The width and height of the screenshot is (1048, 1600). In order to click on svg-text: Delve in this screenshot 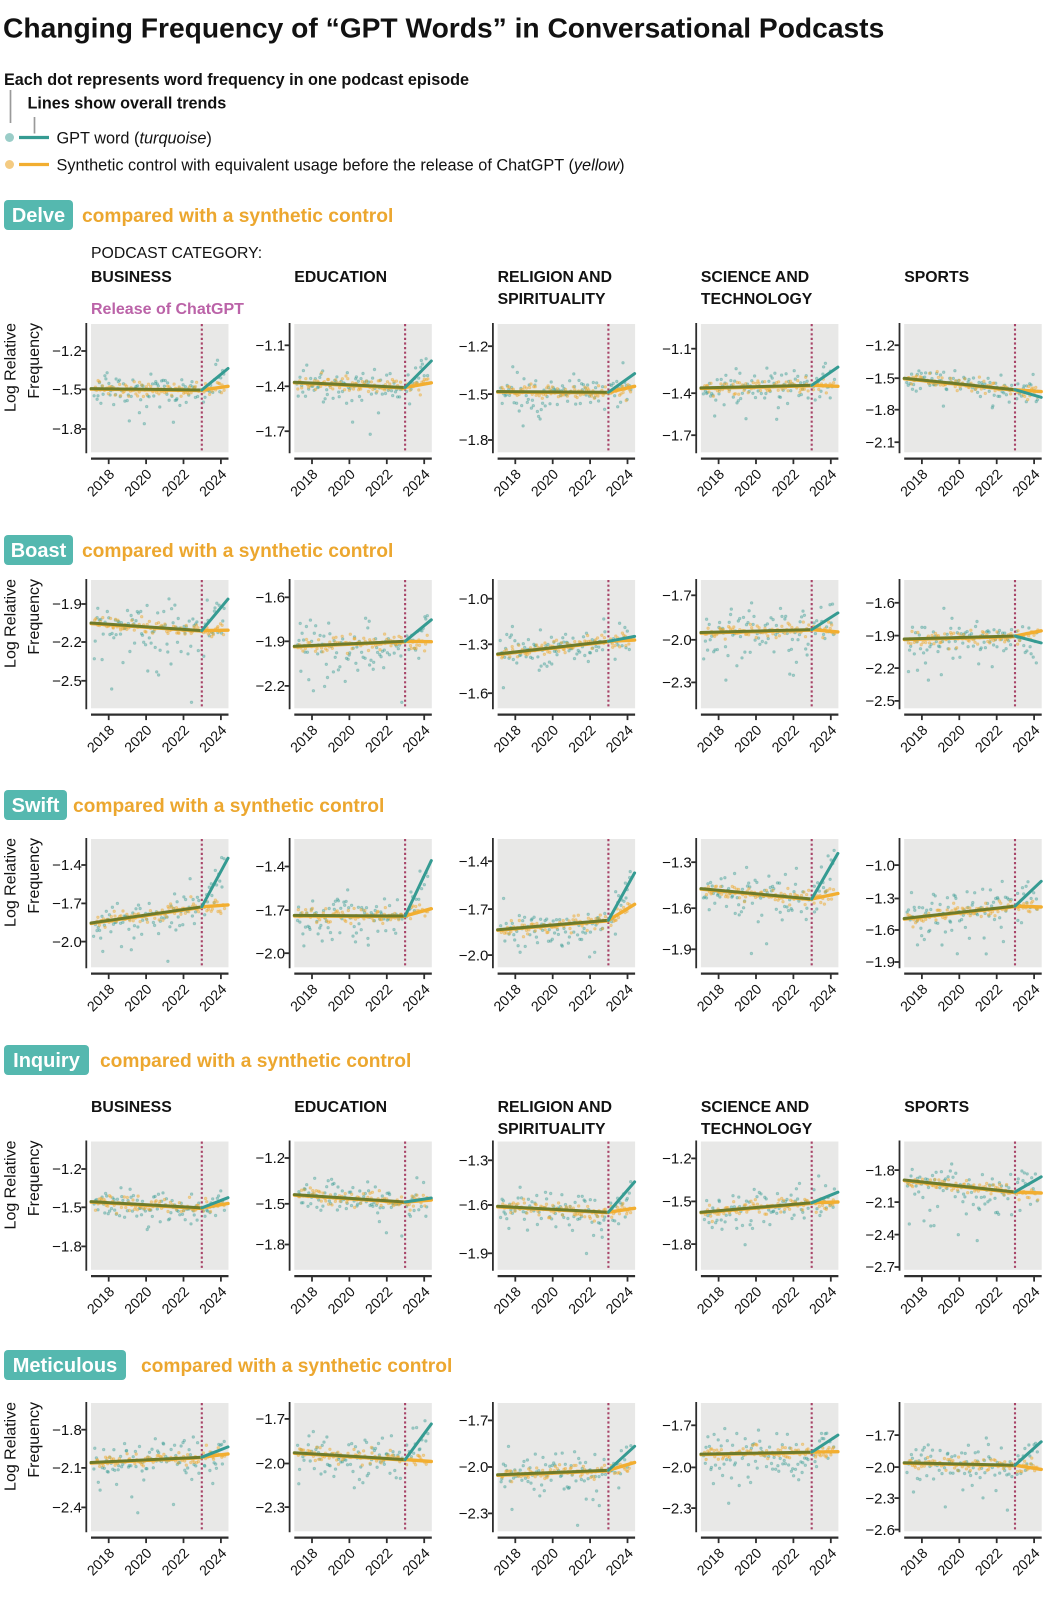, I will do `click(38, 216)`.